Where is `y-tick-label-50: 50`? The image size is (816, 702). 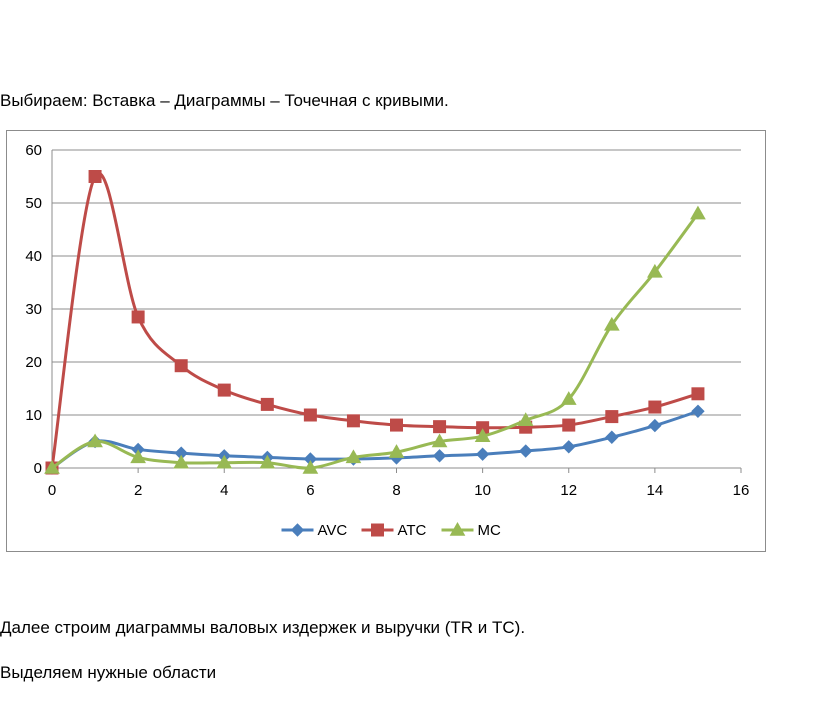 y-tick-label-50: 50 is located at coordinates (33, 203).